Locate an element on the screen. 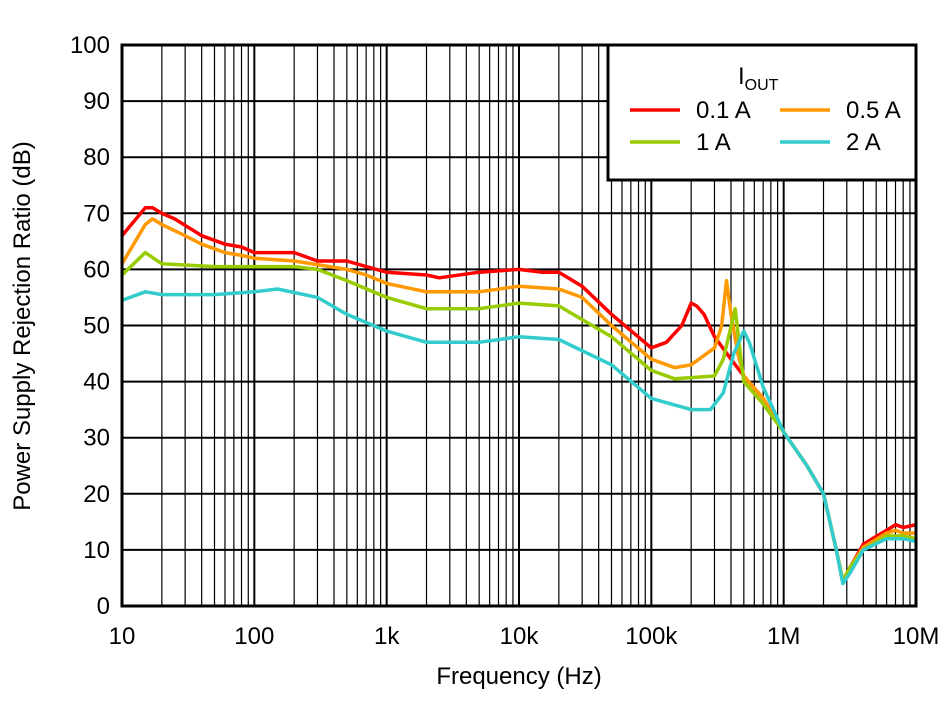 The height and width of the screenshot is (701, 944). y-tick-labels: 0 10 20 30 40 50 60 70 80 90 100 is located at coordinates (90, 326).